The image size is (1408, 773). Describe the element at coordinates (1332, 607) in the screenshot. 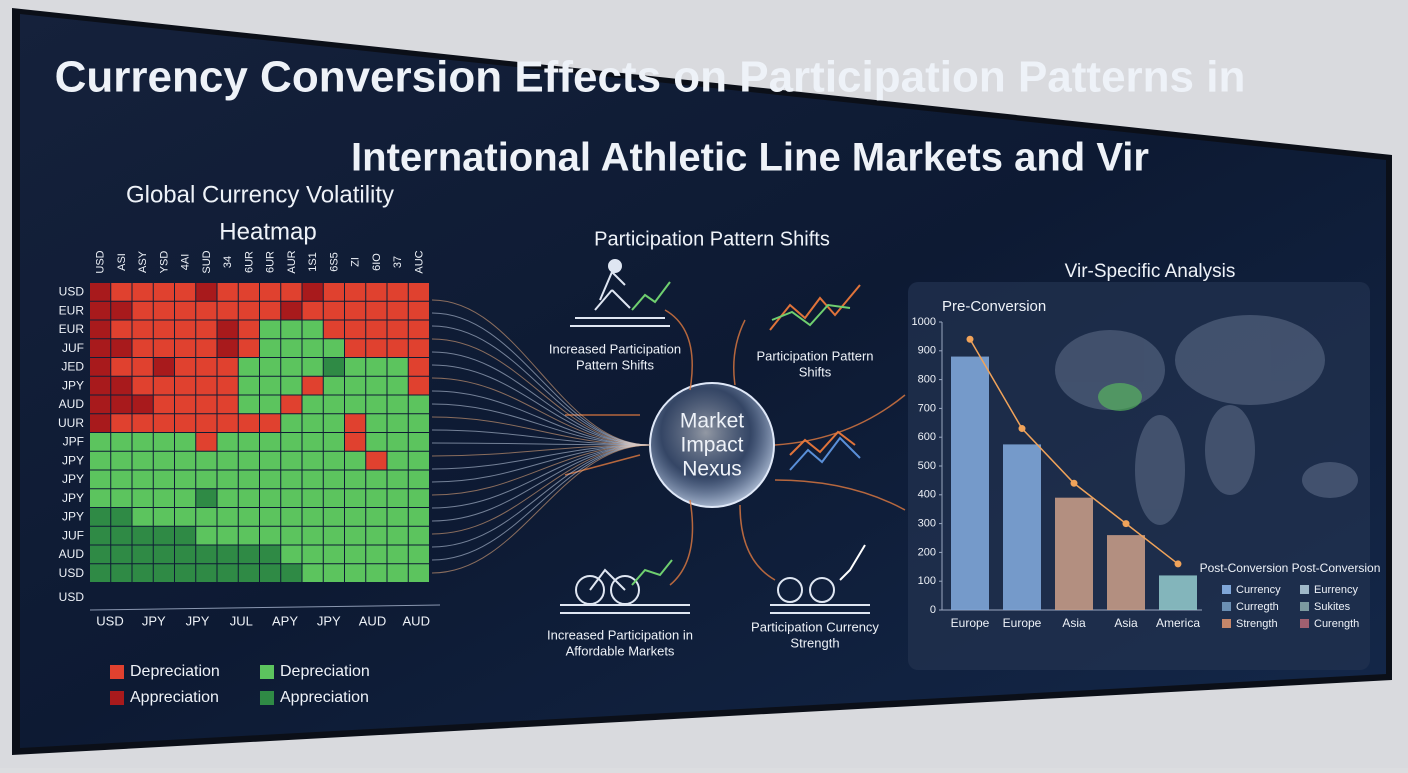

I see `legend-label: Sukites` at that location.